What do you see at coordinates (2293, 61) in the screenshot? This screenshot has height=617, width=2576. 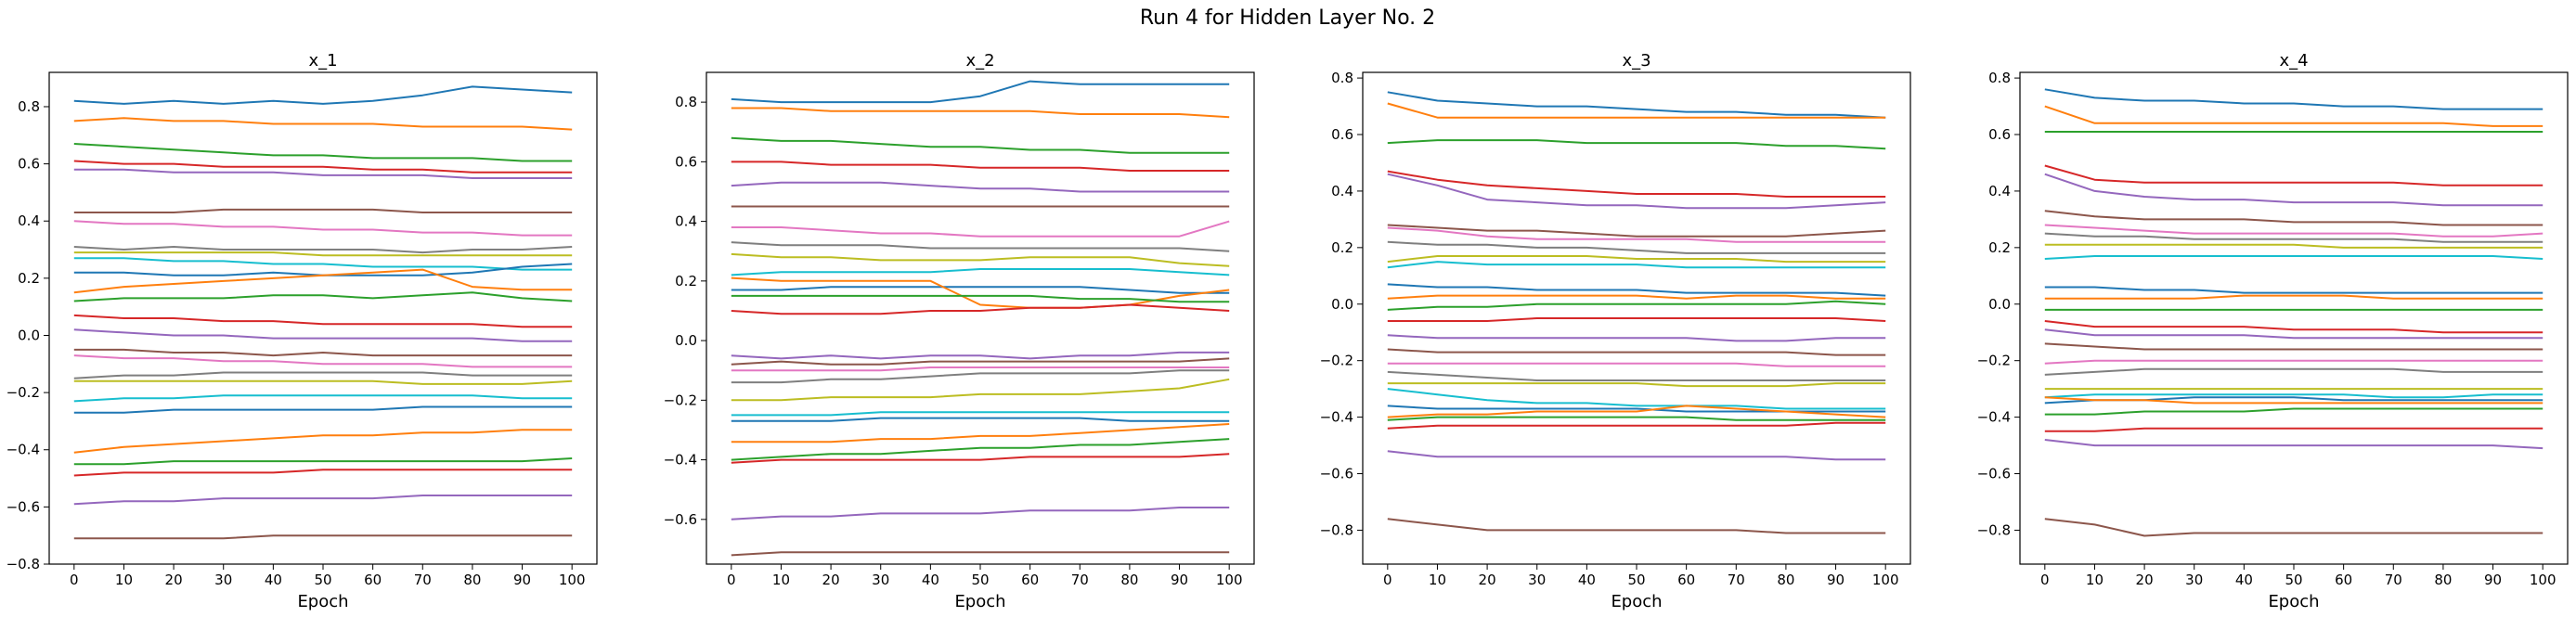 I see `panel-title: x_4` at bounding box center [2293, 61].